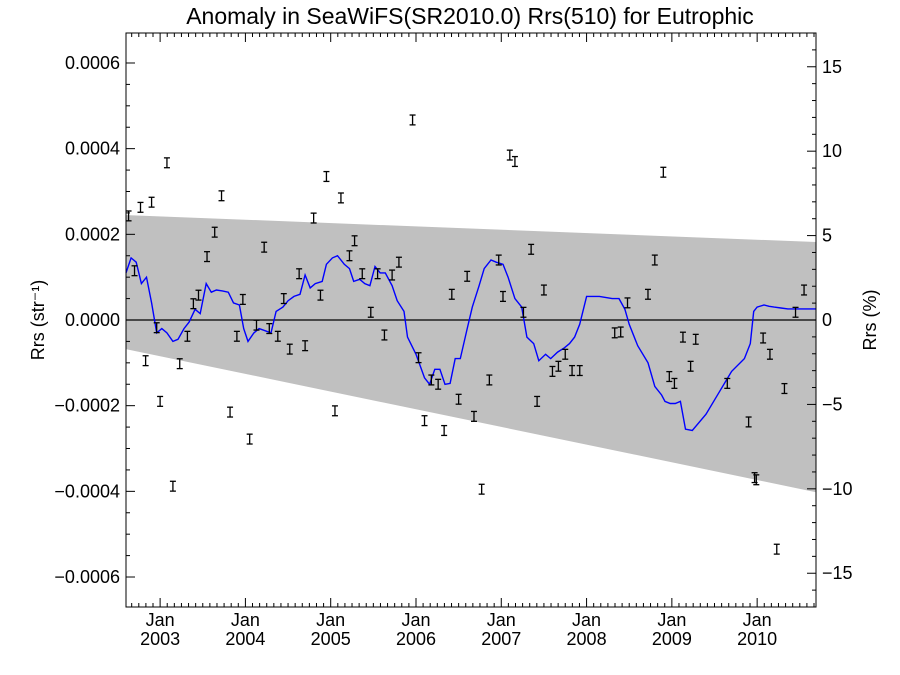 The height and width of the screenshot is (675, 900). I want to click on y-axis-label-left: Rrs (str⁻¹), so click(38, 320).